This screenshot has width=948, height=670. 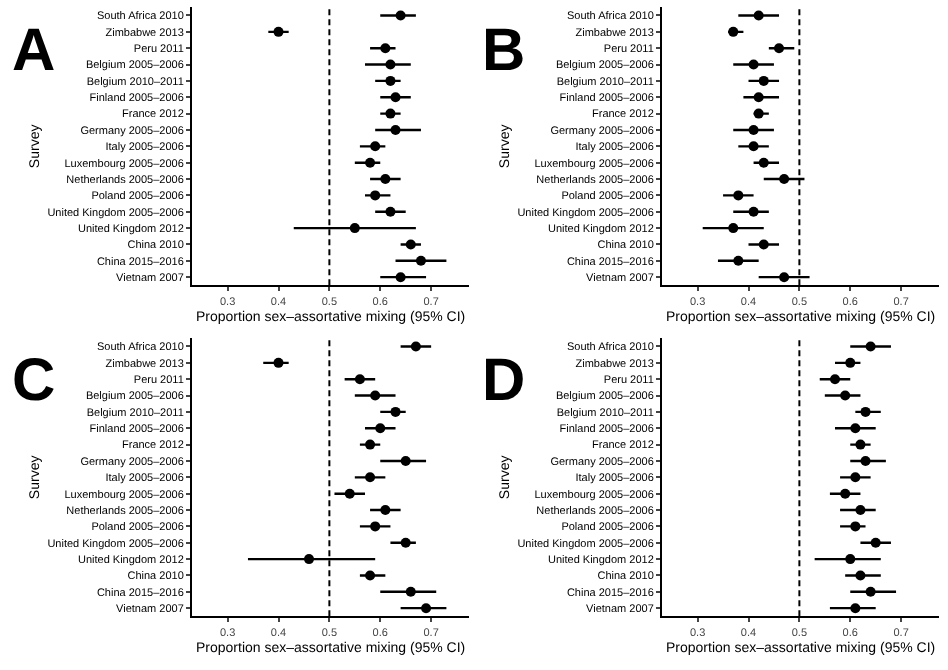 I want to click on chart-title: D, so click(x=504, y=381).